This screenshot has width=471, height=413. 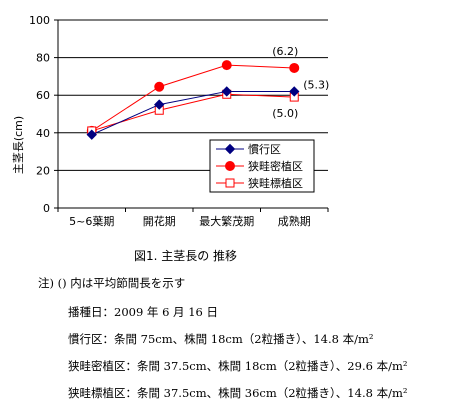 What do you see at coordinates (226, 221) in the screenshot?
I see `x-tick-label: 最大繁茂期` at bounding box center [226, 221].